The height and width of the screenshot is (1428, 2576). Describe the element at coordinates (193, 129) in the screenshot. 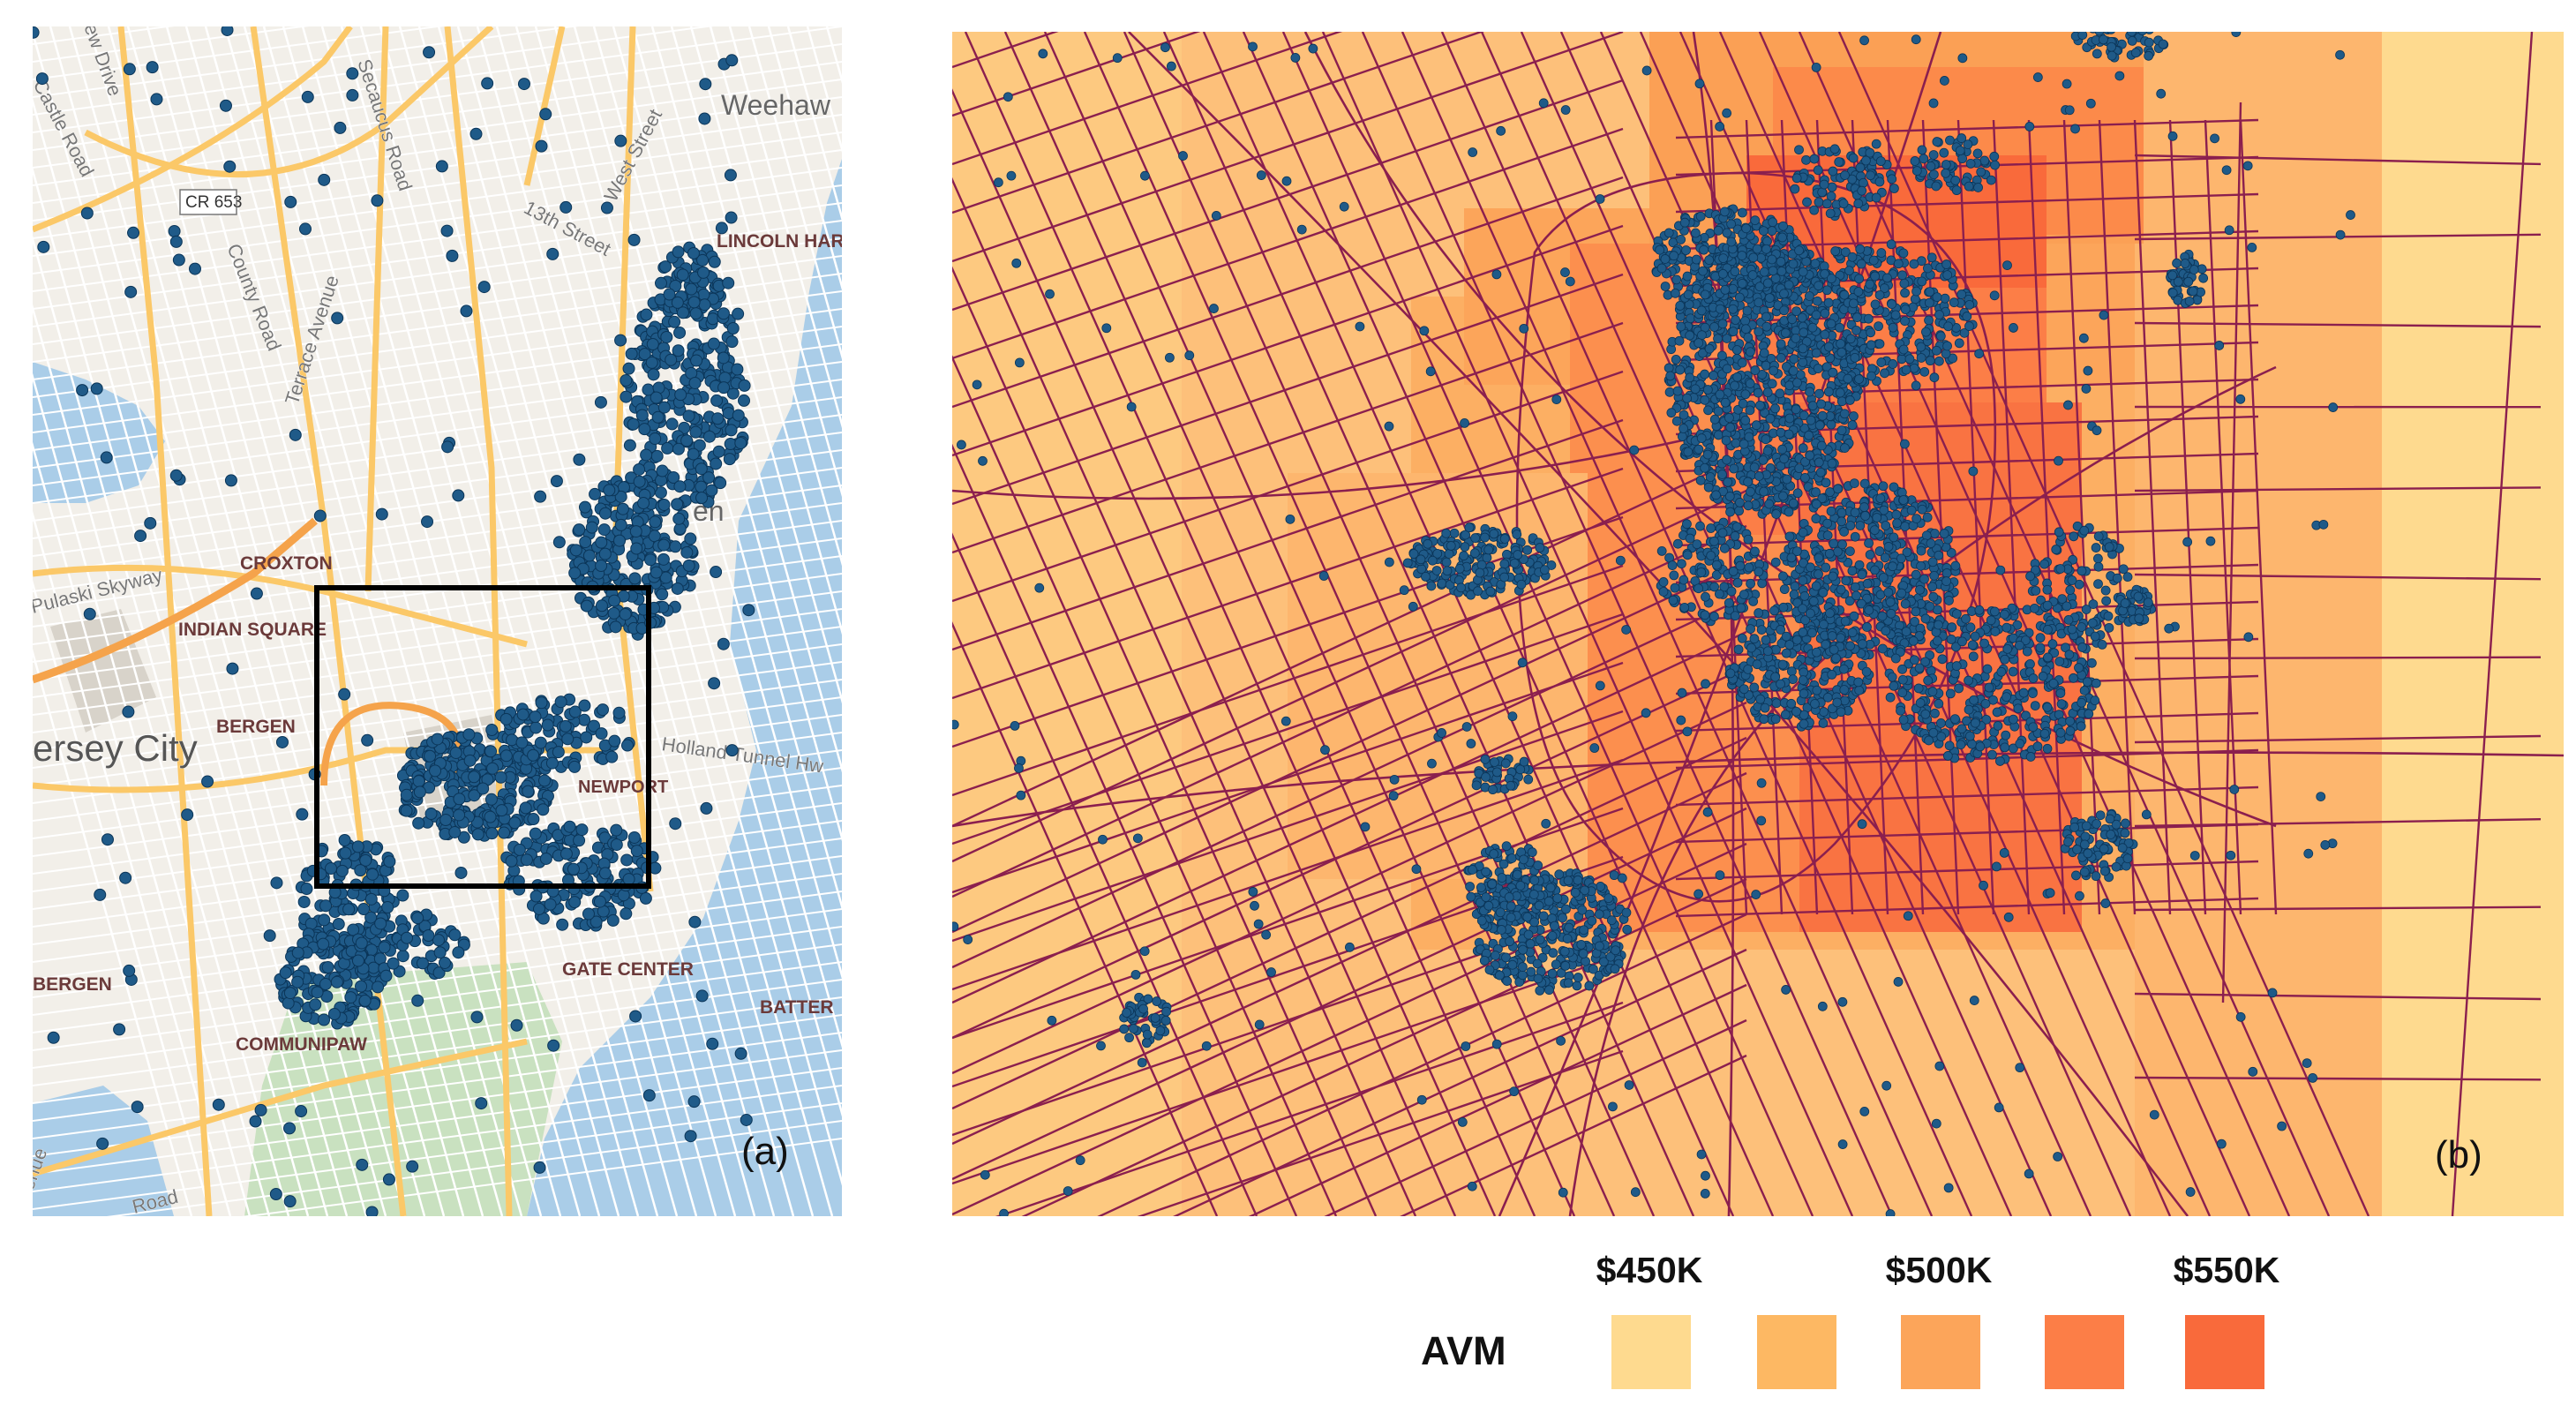

I see `major-road` at that location.